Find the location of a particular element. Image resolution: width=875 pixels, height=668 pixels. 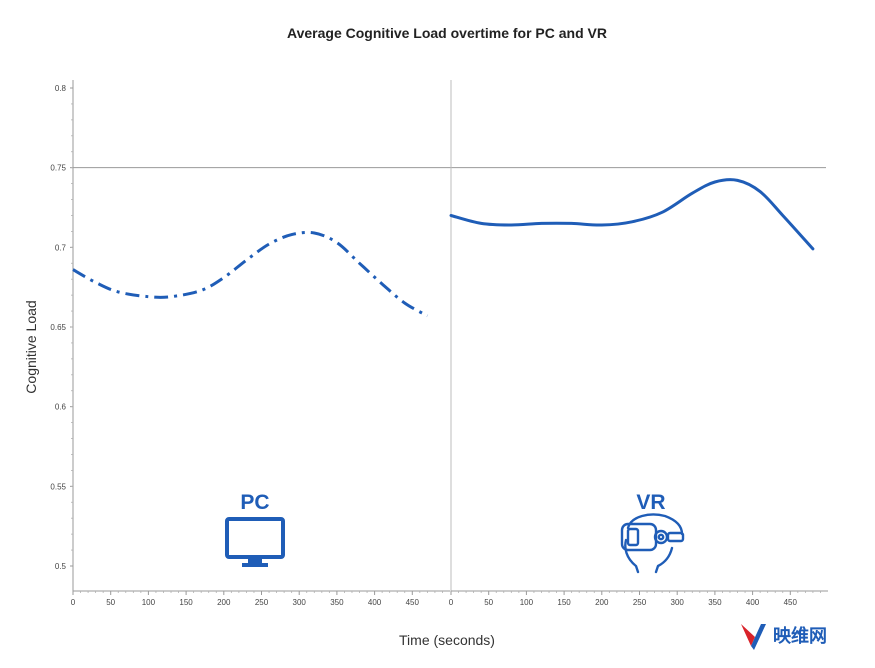

y-tick-label: 0.7 is located at coordinates (61, 247).